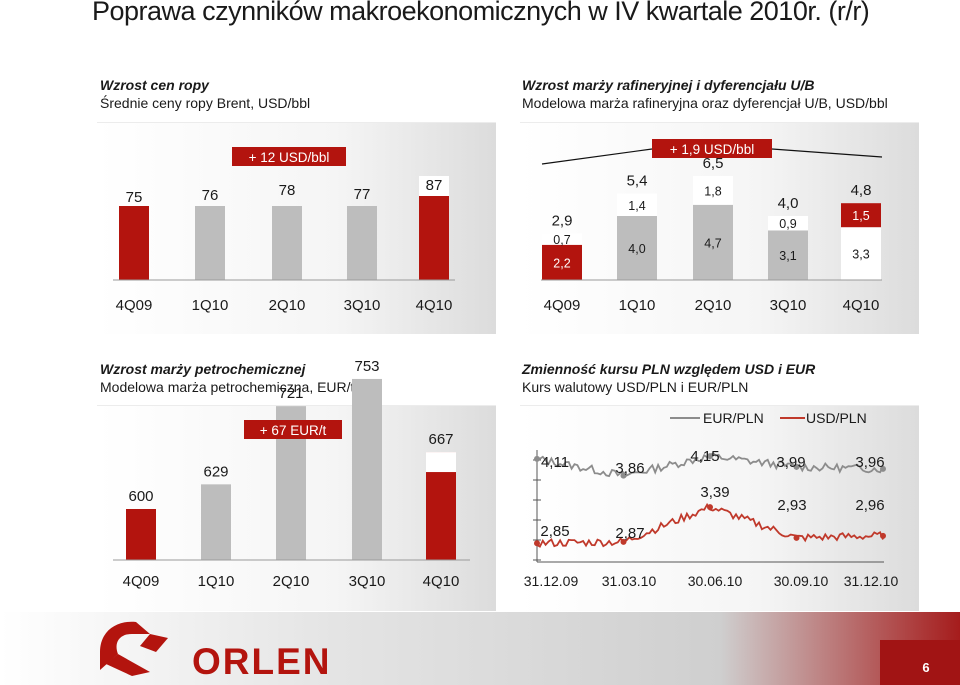 Image resolution: width=960 pixels, height=685 pixels. I want to click on fx-x-tick: 30.06.10, so click(715, 581).